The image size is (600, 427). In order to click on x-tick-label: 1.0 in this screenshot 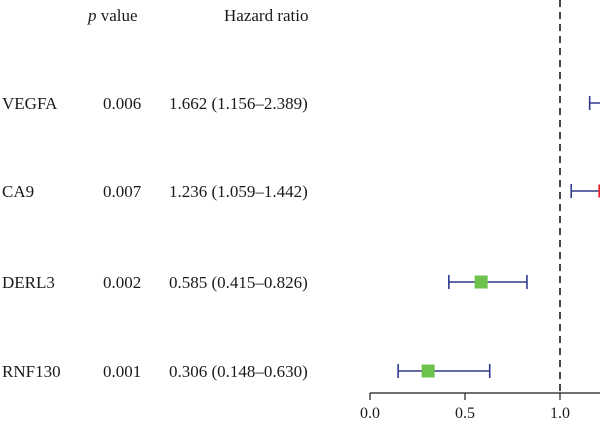, I will do `click(560, 413)`.